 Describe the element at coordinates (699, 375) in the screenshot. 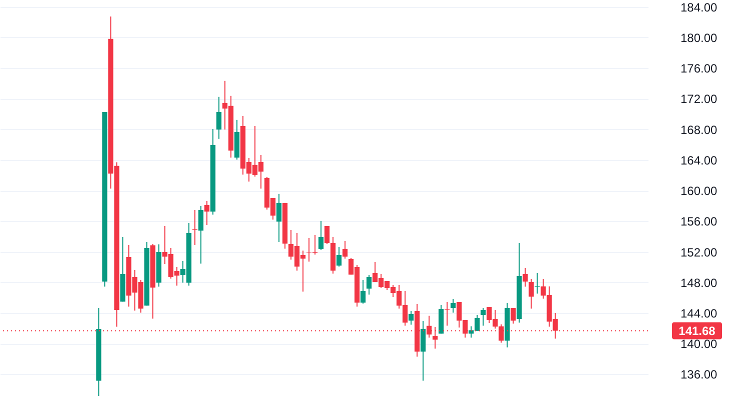

I see `y-tick-label: 136.00` at that location.